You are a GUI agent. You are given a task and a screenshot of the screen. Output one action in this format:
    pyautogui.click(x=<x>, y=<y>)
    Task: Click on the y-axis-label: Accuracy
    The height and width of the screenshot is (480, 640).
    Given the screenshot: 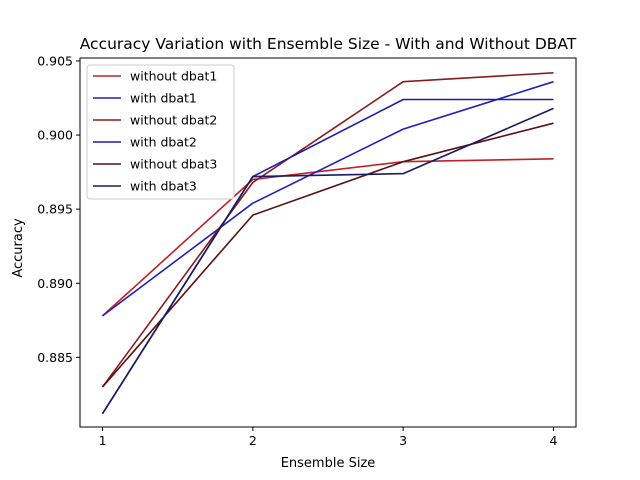 What is the action you would take?
    pyautogui.click(x=18, y=248)
    